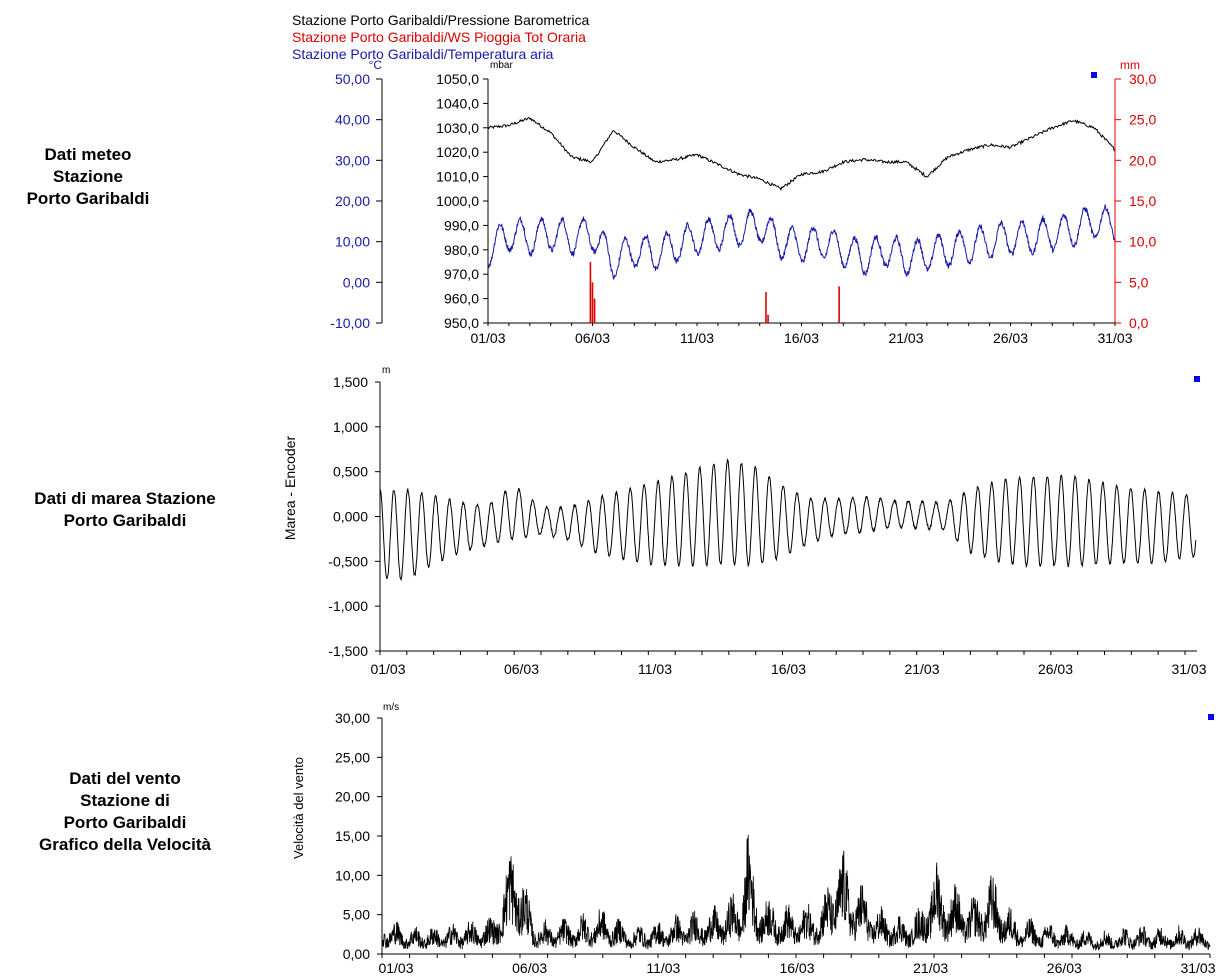  What do you see at coordinates (663, 968) in the screenshot?
I see `wind-x-tick-label: 11/03` at bounding box center [663, 968].